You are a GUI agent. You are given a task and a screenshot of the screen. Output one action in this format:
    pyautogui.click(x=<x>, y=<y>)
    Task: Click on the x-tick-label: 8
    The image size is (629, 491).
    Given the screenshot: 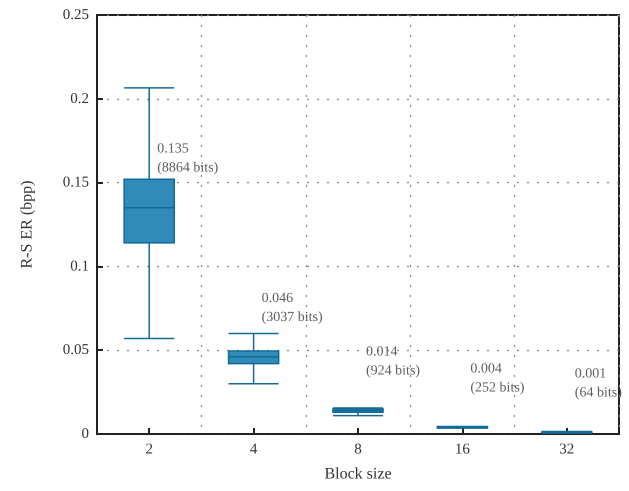 What is the action you would take?
    pyautogui.click(x=358, y=450)
    